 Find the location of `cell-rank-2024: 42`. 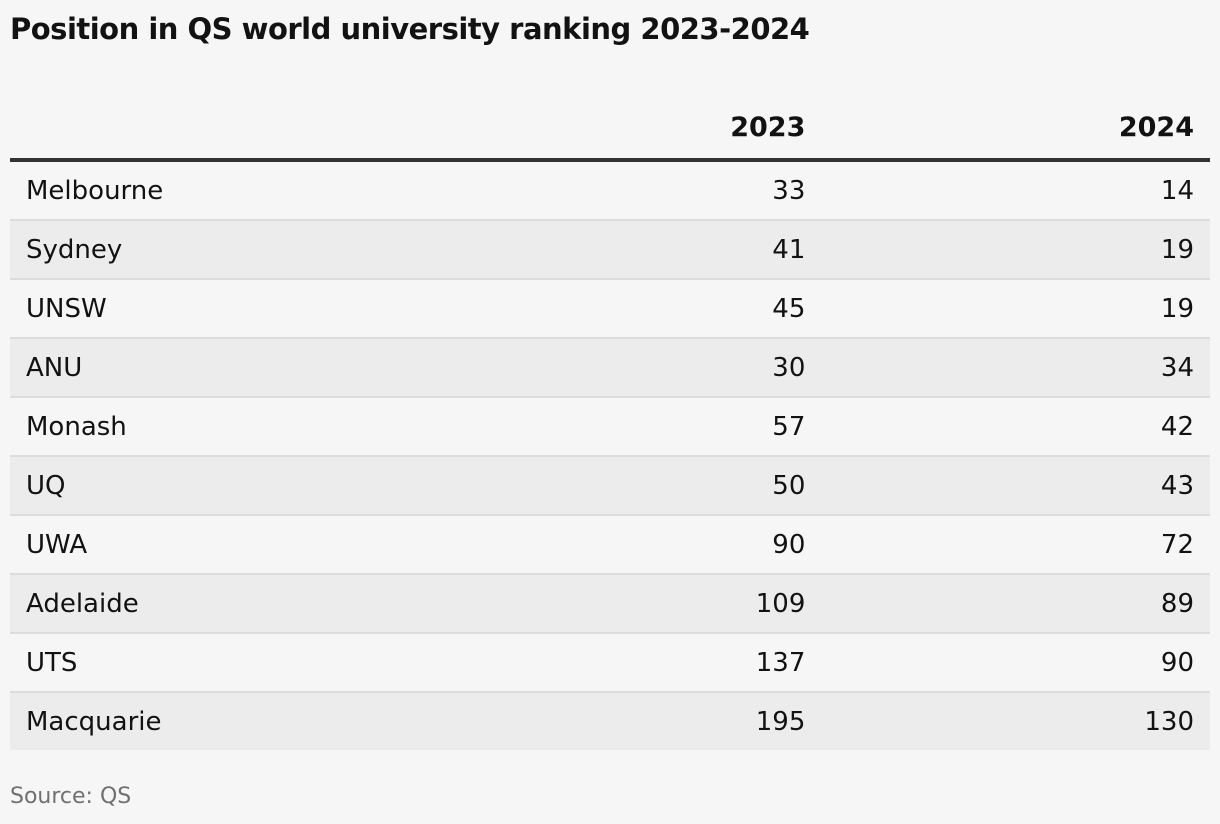

cell-rank-2024: 42 is located at coordinates (1007, 427).